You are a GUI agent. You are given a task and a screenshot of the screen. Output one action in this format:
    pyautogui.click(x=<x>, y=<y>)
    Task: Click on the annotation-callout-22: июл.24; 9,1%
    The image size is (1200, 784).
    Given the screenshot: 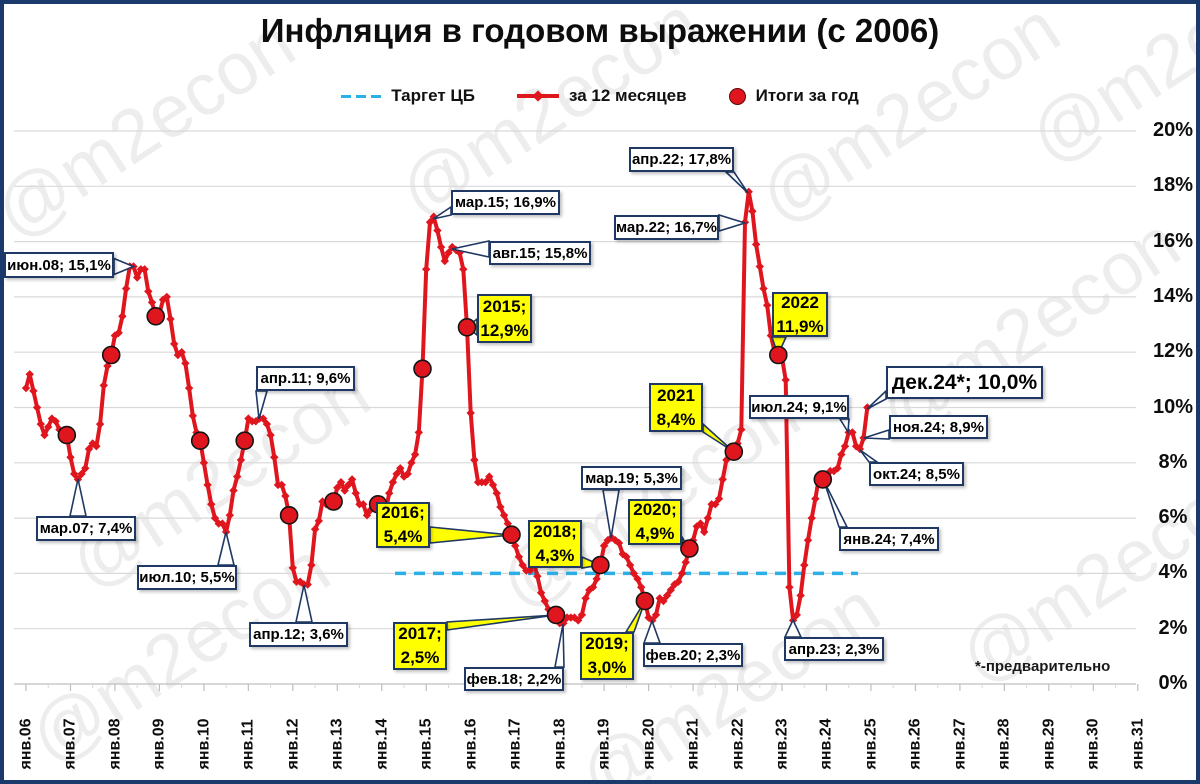 What is the action you would take?
    pyautogui.click(x=799, y=407)
    